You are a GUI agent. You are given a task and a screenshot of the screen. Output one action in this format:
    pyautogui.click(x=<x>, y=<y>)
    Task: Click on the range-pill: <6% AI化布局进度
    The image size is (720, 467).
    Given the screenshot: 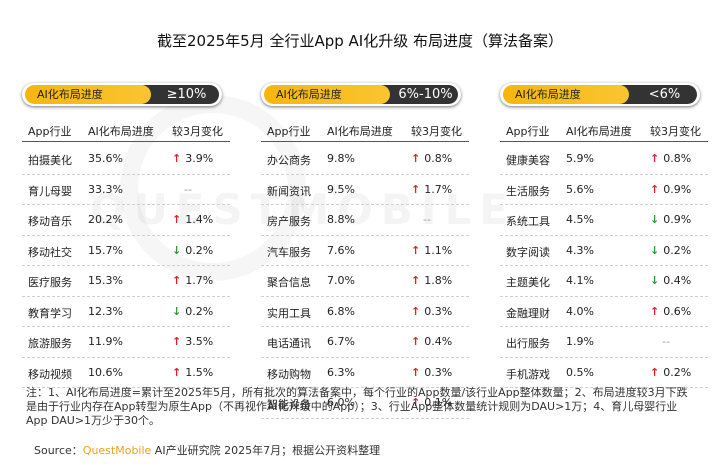 What is the action you would take?
    pyautogui.click(x=600, y=94)
    